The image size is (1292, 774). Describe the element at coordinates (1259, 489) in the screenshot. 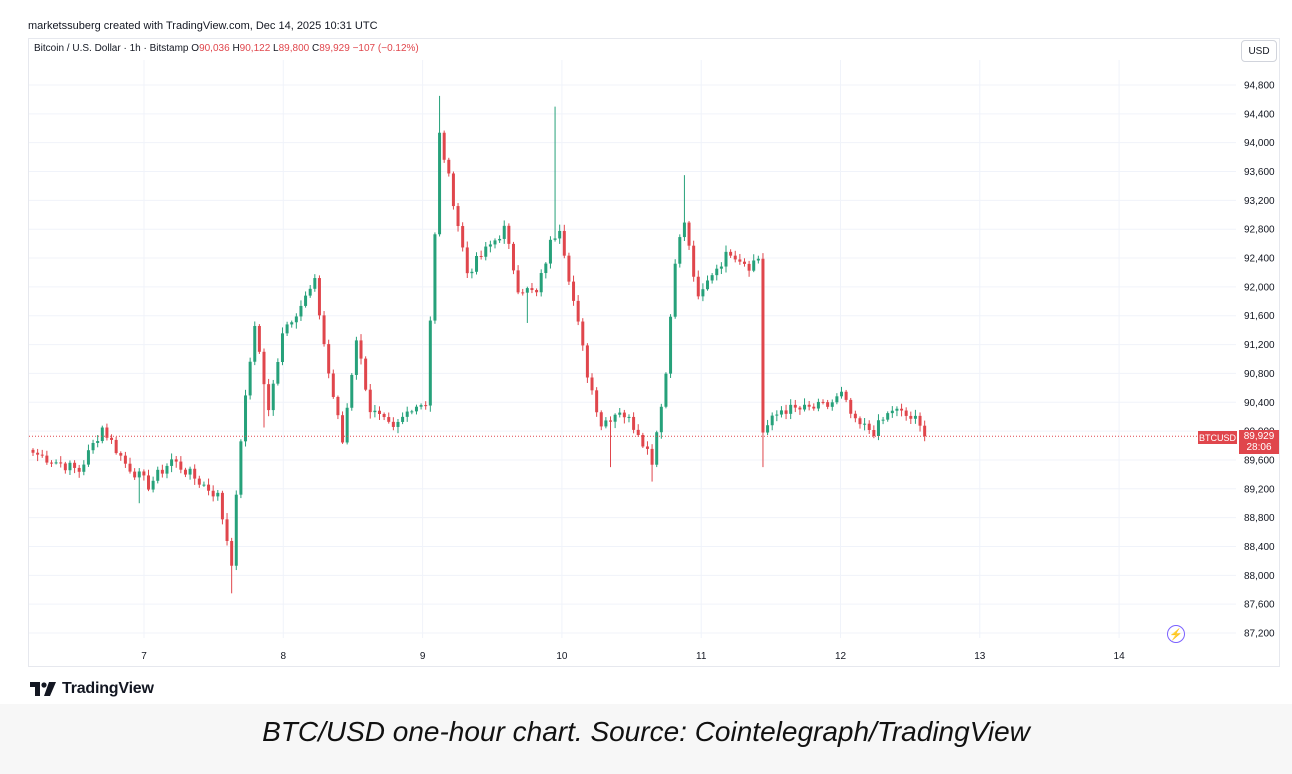

I see `y-tick-label: 89,200` at that location.